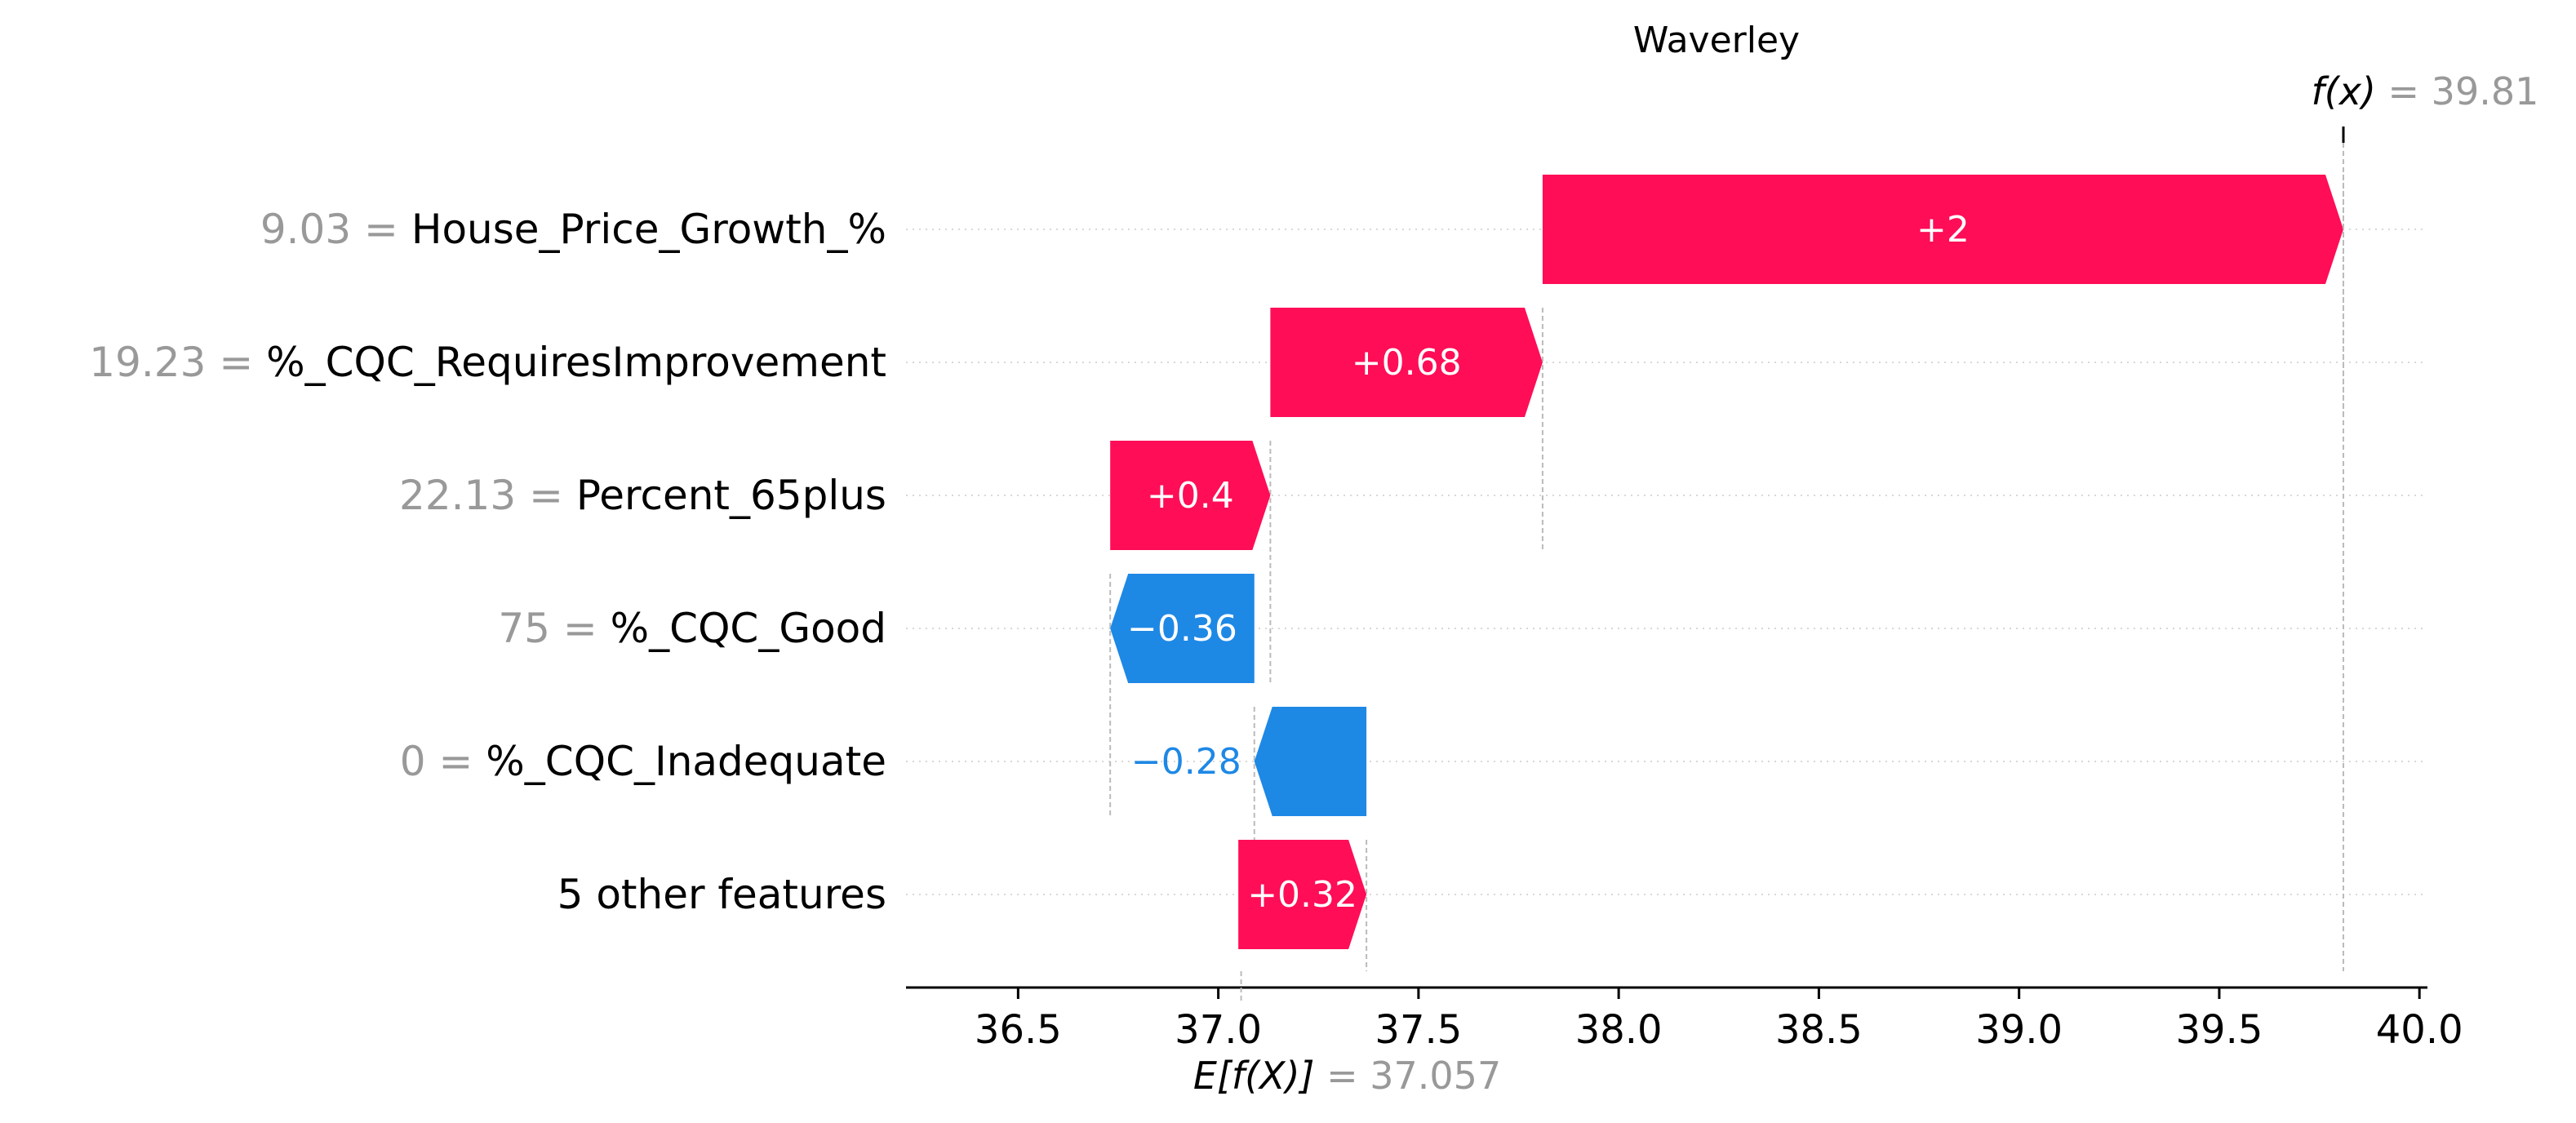 This screenshot has height=1123, width=2576. Describe the element at coordinates (443, 761) in the screenshot. I see `feature-value: 0 =` at that location.